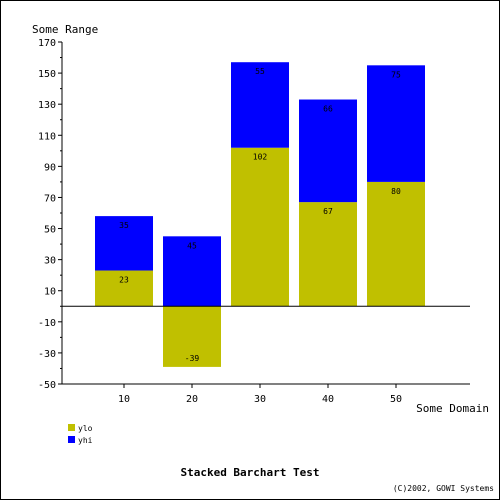 Image resolution: width=500 pixels, height=500 pixels. Describe the element at coordinates (452, 408) in the screenshot. I see `x-axis-label: Some Domain` at that location.